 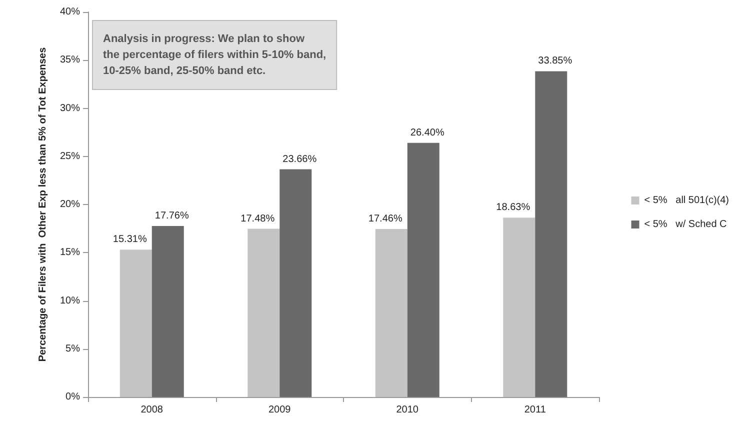 I want to click on data-label: 33.85%, so click(x=555, y=61).